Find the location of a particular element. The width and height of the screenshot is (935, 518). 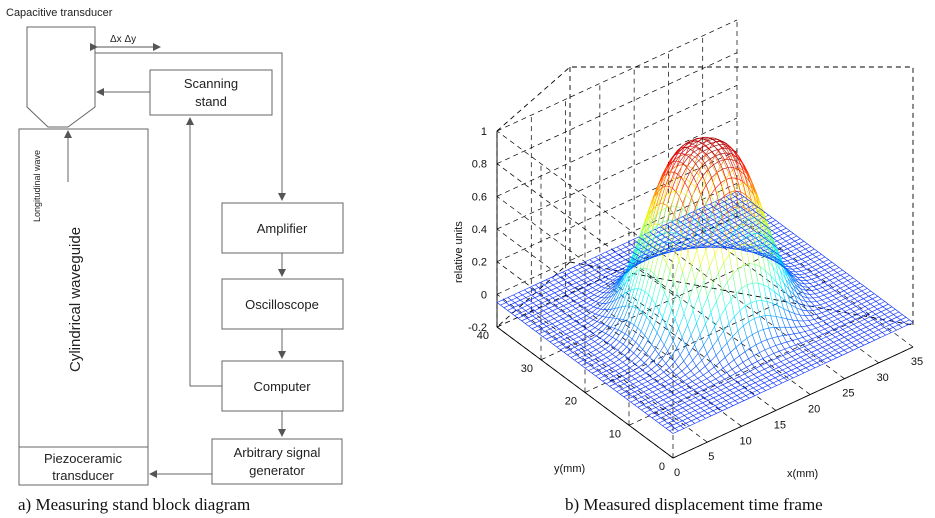

capacitive-transducer-label: Capacitive transducer is located at coordinates (59, 13).